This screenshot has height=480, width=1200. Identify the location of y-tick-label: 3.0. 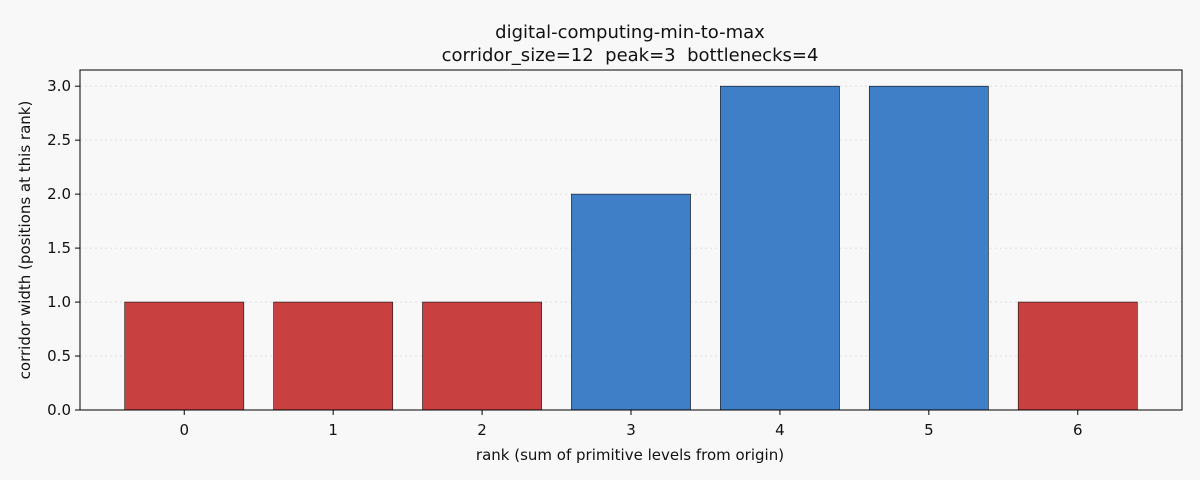
(59, 86).